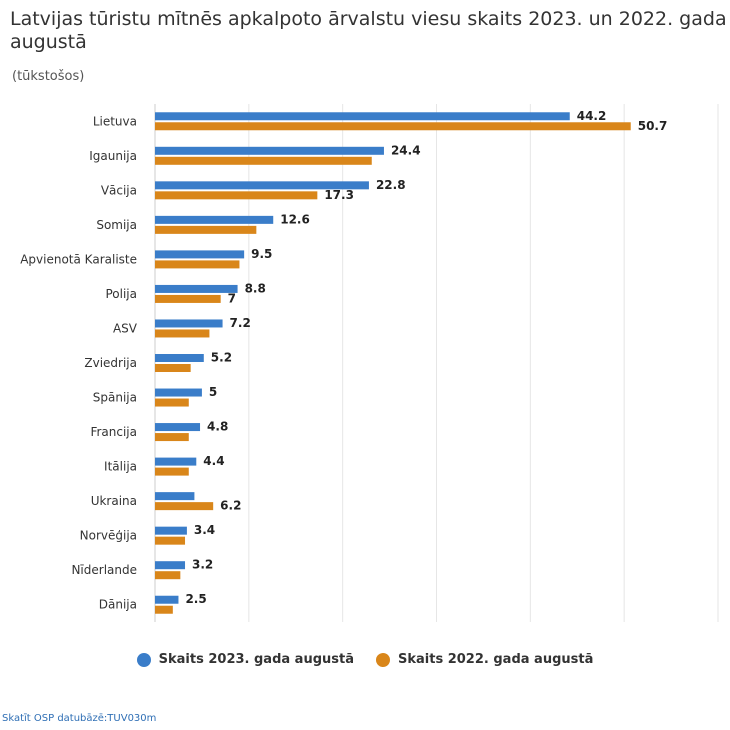 The image size is (730, 730). What do you see at coordinates (115, 121) in the screenshot?
I see `category-label: Lietuva` at bounding box center [115, 121].